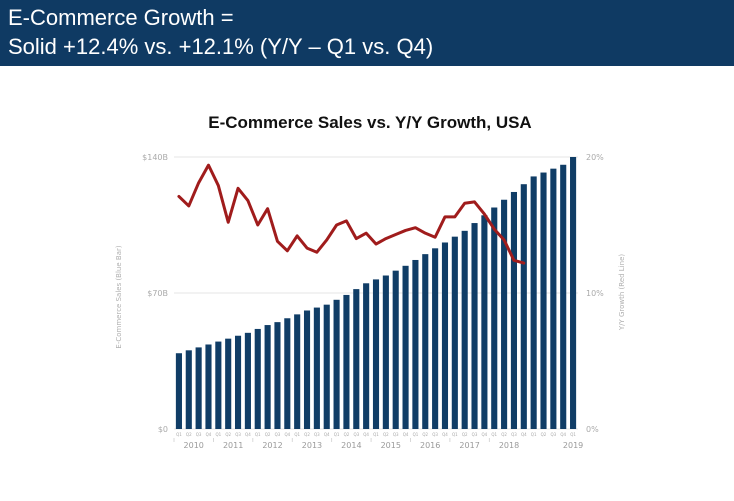 The width and height of the screenshot is (734, 501). Describe the element at coordinates (233, 445) in the screenshot. I see `year-tick-label: 2011` at that location.